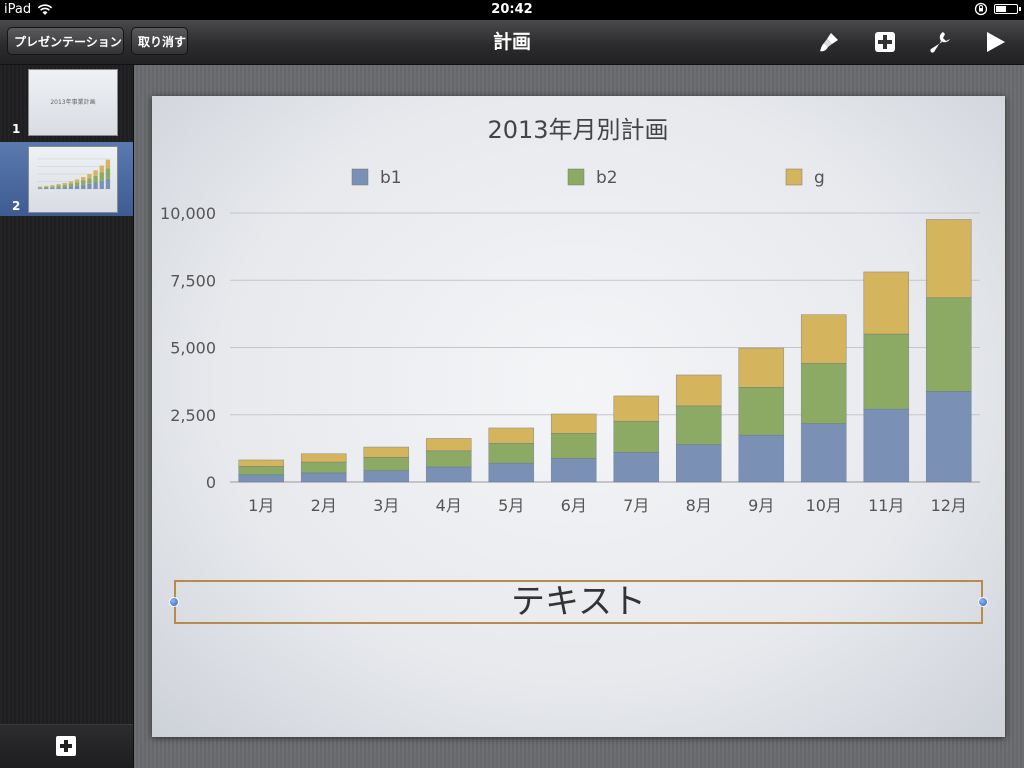  What do you see at coordinates (16, 206) in the screenshot?
I see `slide-number: 2` at bounding box center [16, 206].